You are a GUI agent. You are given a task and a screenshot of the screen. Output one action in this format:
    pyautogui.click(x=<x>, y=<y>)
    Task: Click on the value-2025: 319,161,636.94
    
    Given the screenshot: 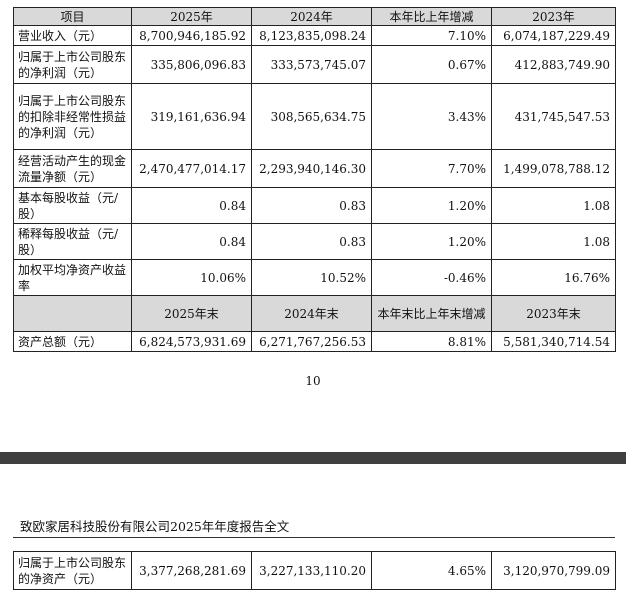 What is the action you would take?
    pyautogui.click(x=191, y=116)
    